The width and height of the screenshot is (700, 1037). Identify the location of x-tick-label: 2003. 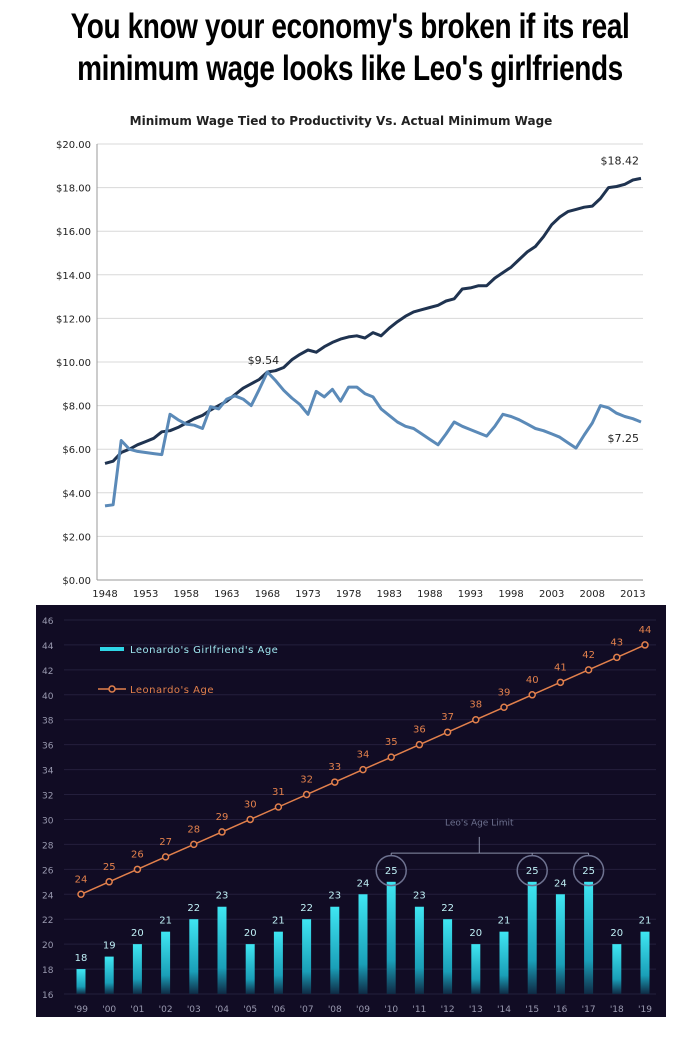
(551, 594).